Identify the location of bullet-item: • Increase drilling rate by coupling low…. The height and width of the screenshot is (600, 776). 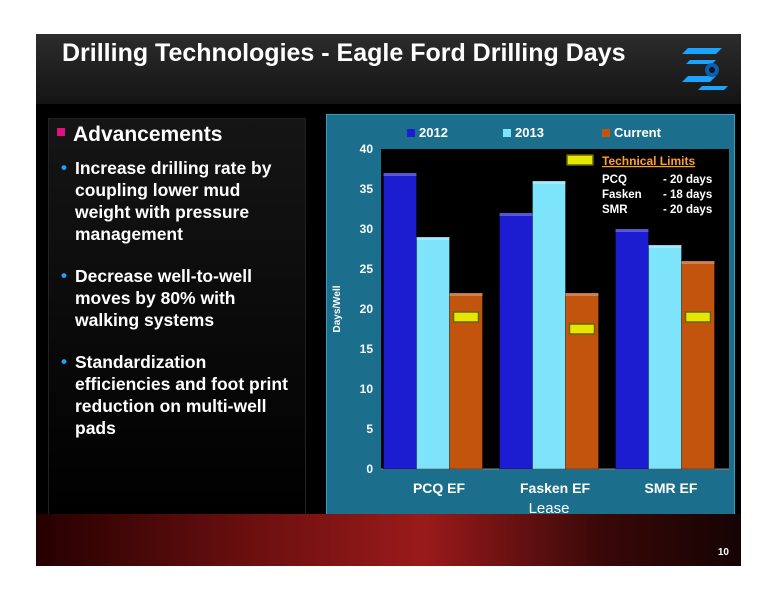
(179, 201).